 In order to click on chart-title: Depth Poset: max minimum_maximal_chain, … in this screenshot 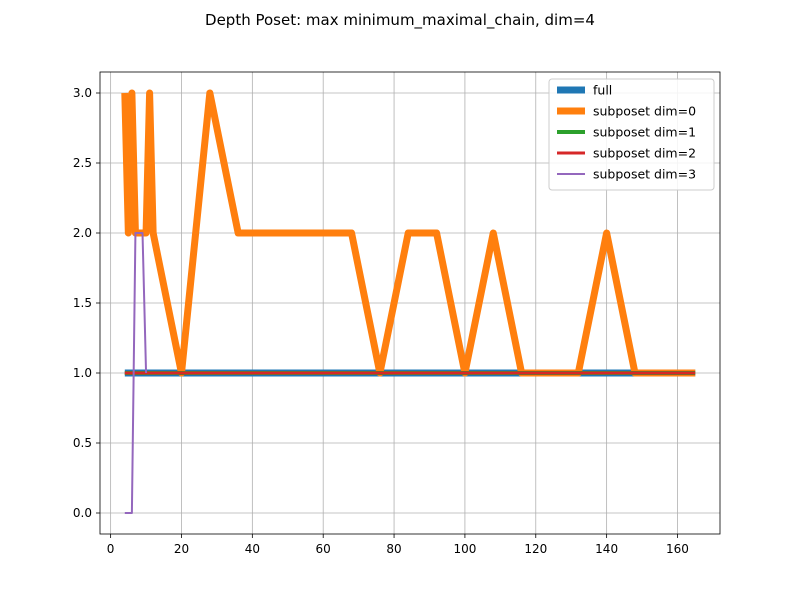, I will do `click(400, 20)`.